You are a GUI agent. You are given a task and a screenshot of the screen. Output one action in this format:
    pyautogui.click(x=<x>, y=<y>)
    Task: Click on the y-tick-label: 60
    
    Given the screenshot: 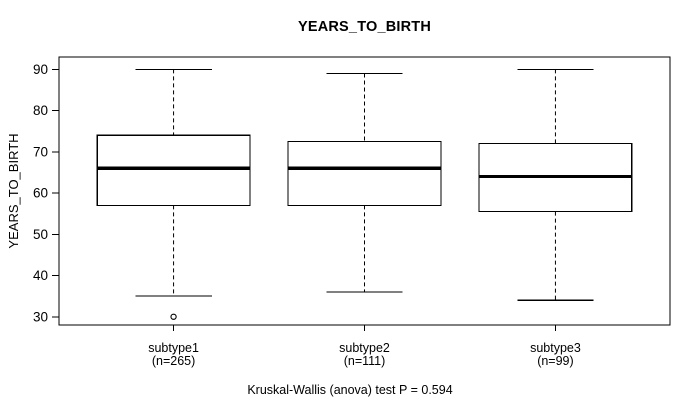 What is the action you would take?
    pyautogui.click(x=40, y=193)
    